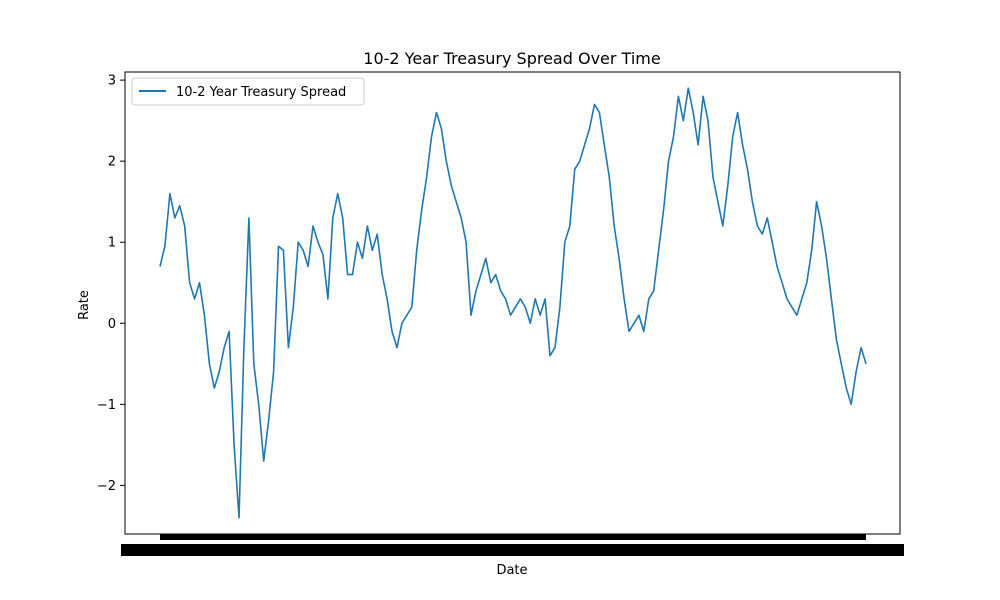  I want to click on legend-box, so click(248, 91).